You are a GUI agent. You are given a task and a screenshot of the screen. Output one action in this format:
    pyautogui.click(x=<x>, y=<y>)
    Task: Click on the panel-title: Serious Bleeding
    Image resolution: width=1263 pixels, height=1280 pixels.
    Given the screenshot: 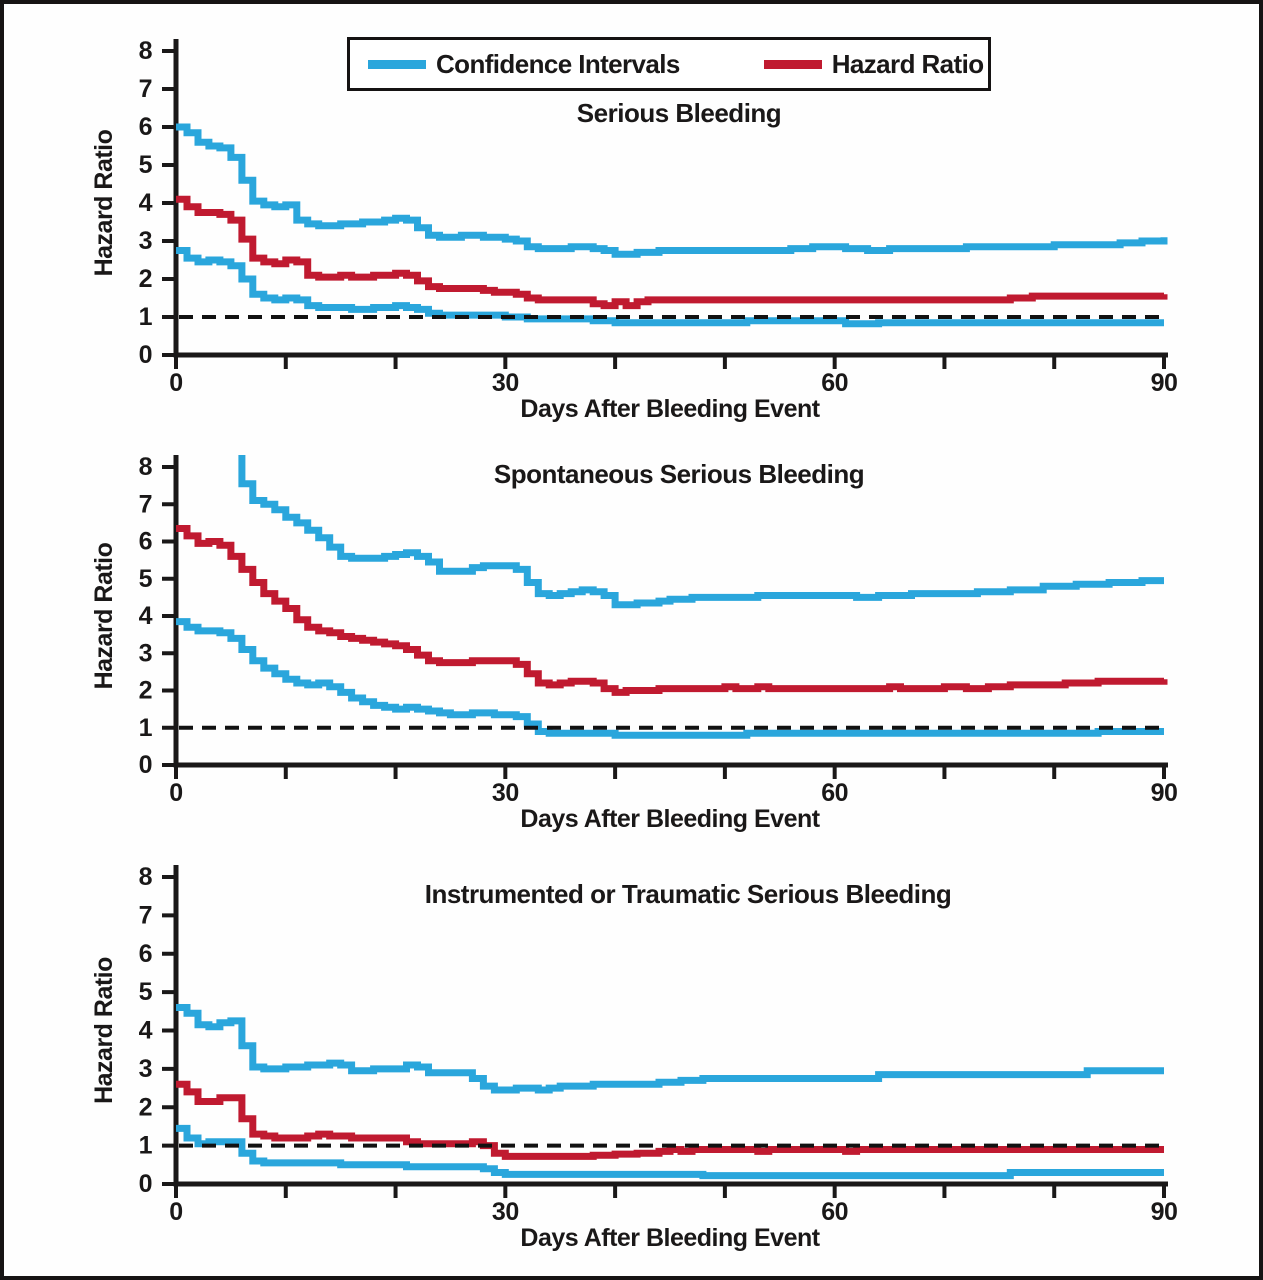 What is the action you would take?
    pyautogui.click(x=679, y=113)
    